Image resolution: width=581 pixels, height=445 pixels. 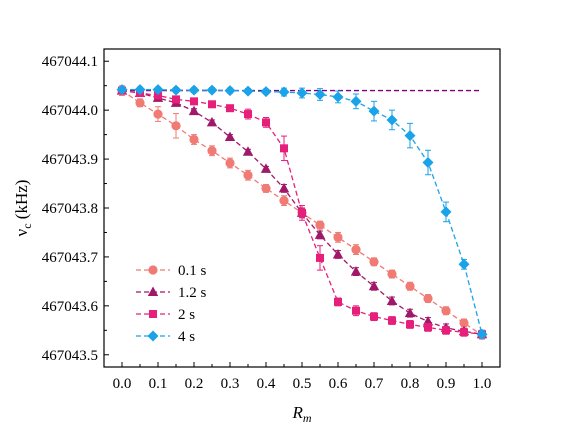 What do you see at coordinates (230, 384) in the screenshot?
I see `x-tick-label: 0.3` at bounding box center [230, 384].